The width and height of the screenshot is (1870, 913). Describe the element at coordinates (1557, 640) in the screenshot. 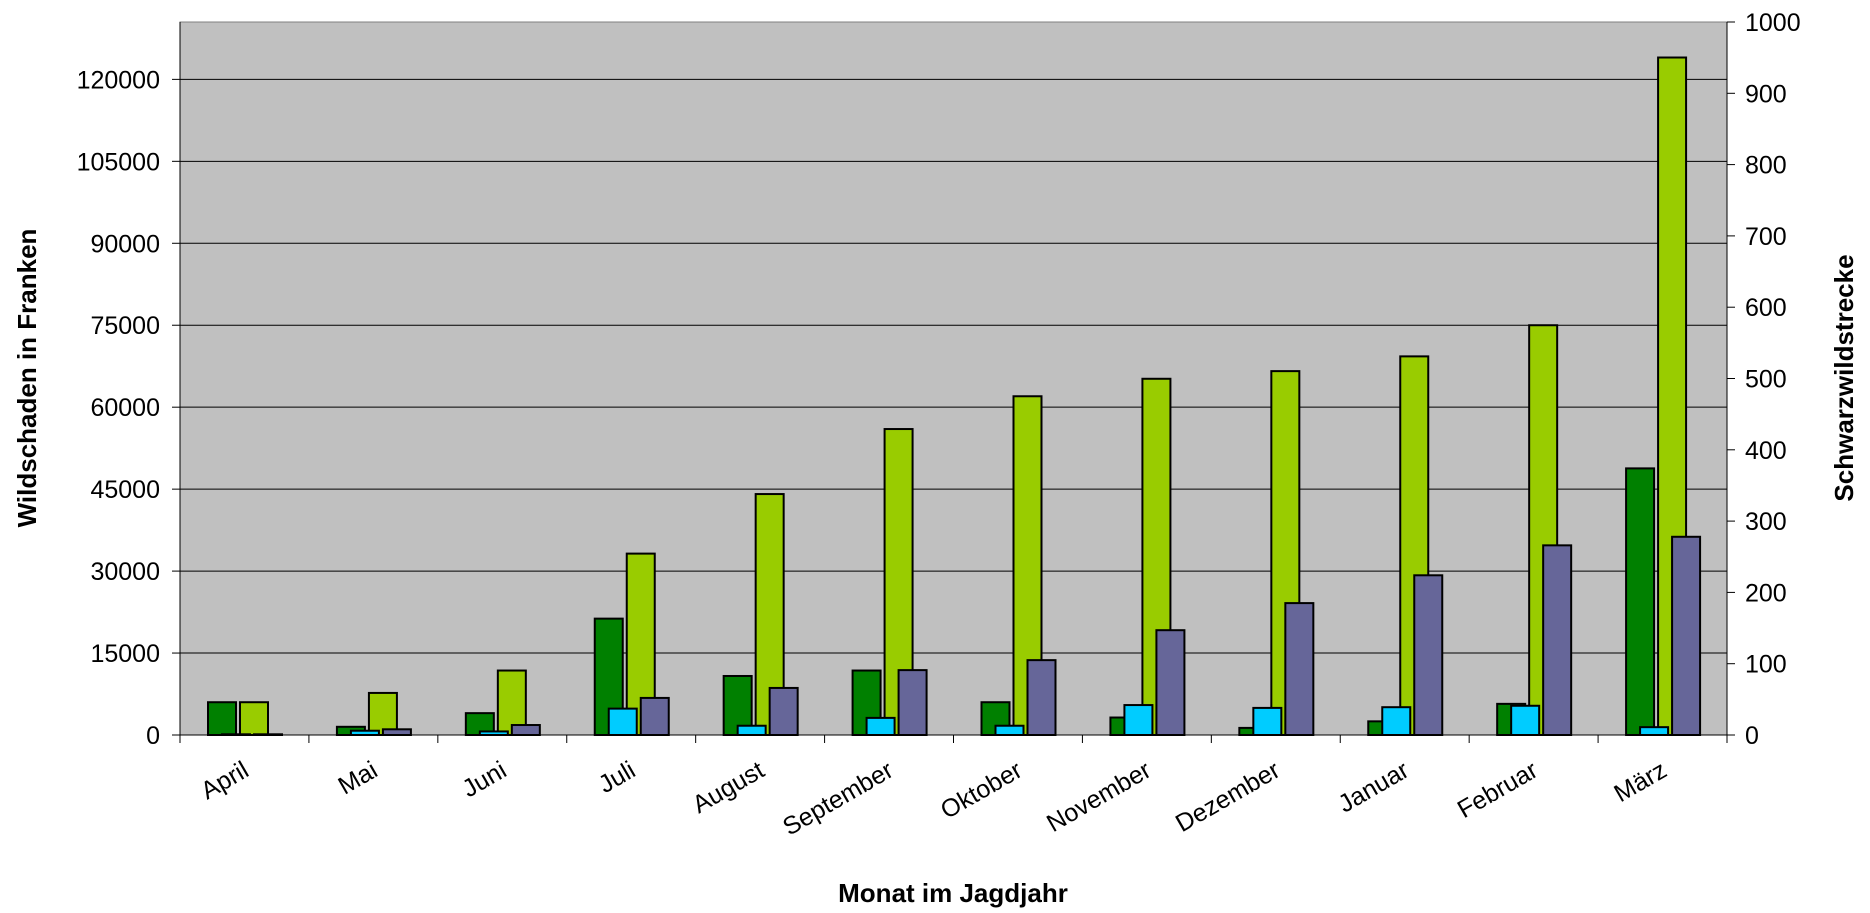

I see `bar-4-februar` at that location.